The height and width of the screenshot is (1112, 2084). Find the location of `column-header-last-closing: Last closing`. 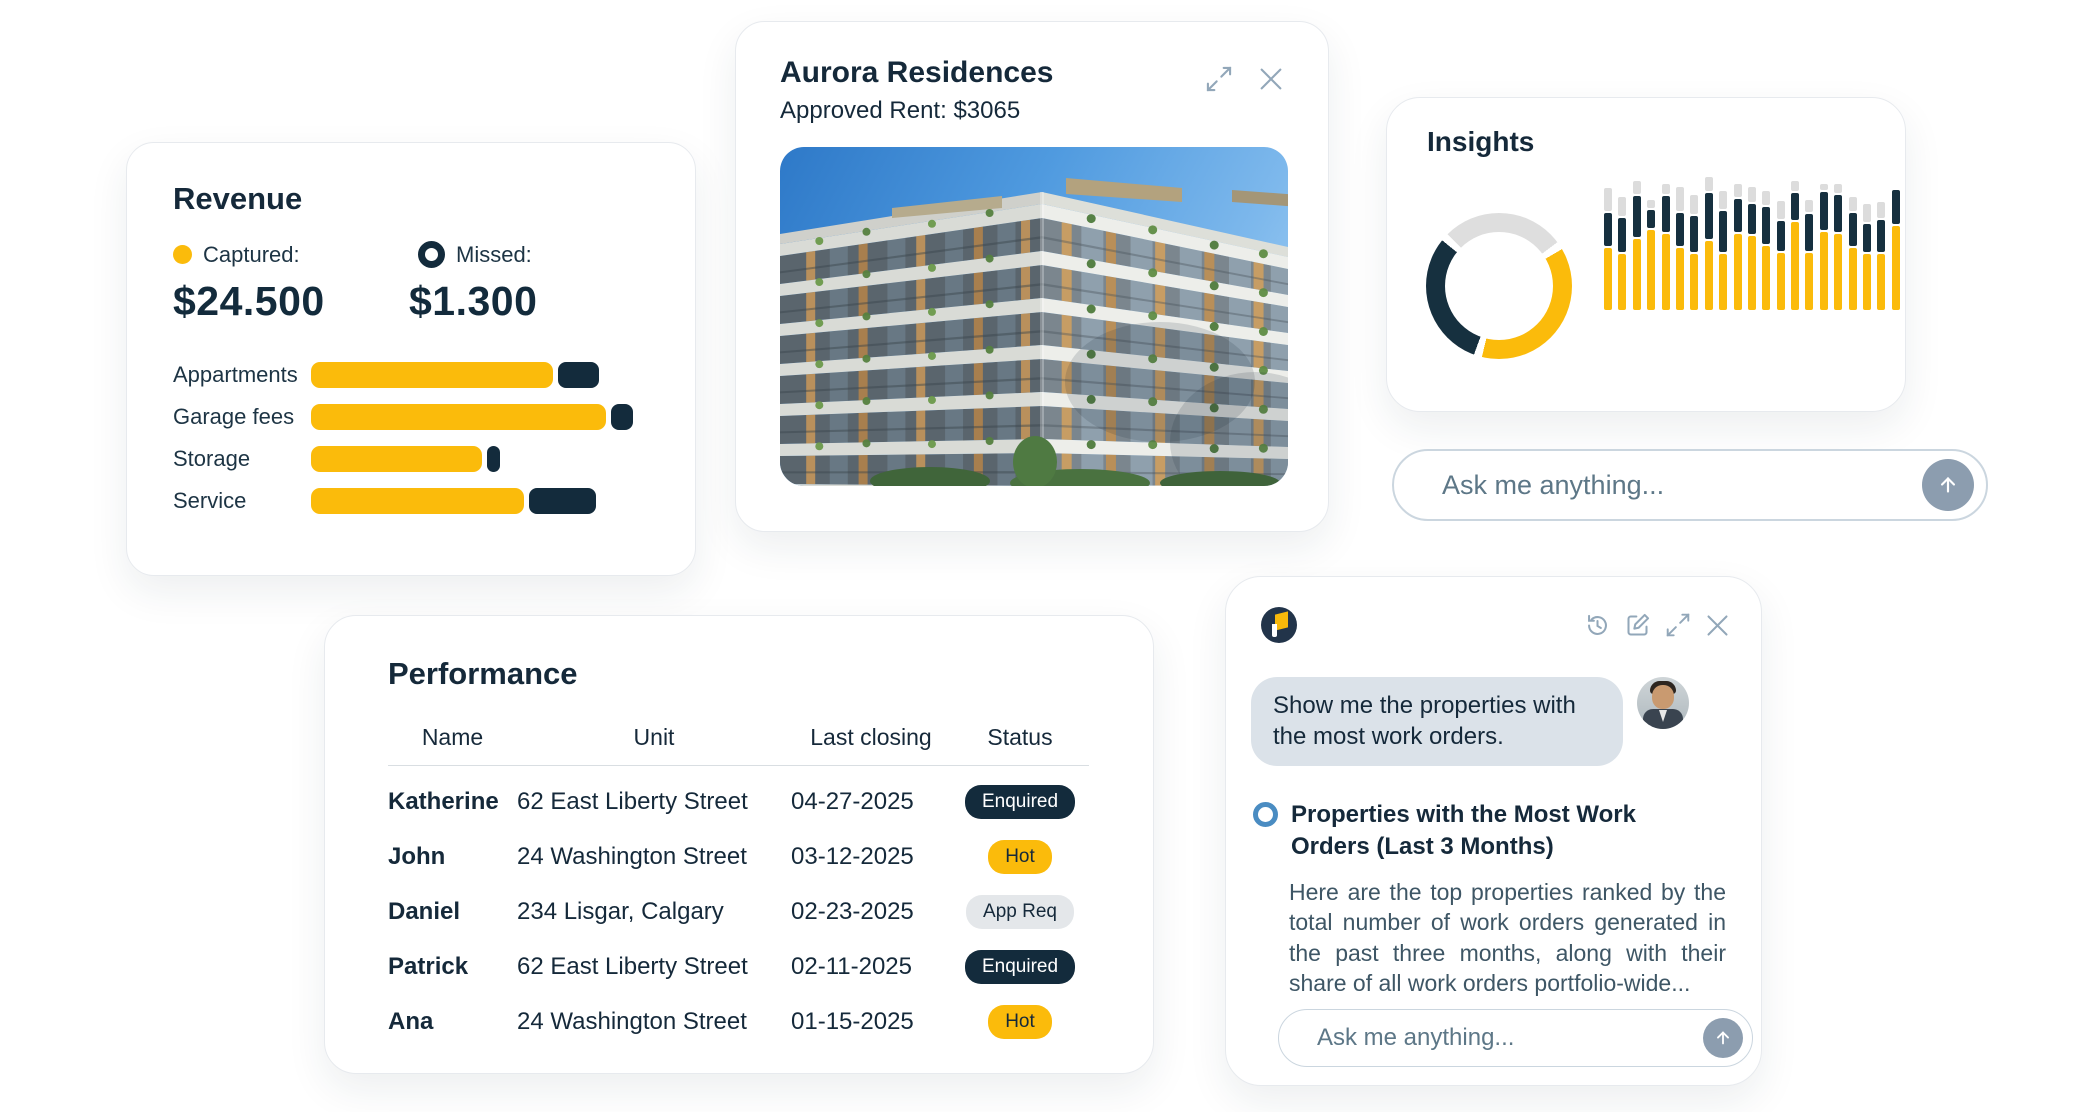

column-header-last-closing: Last closing is located at coordinates (871, 737).